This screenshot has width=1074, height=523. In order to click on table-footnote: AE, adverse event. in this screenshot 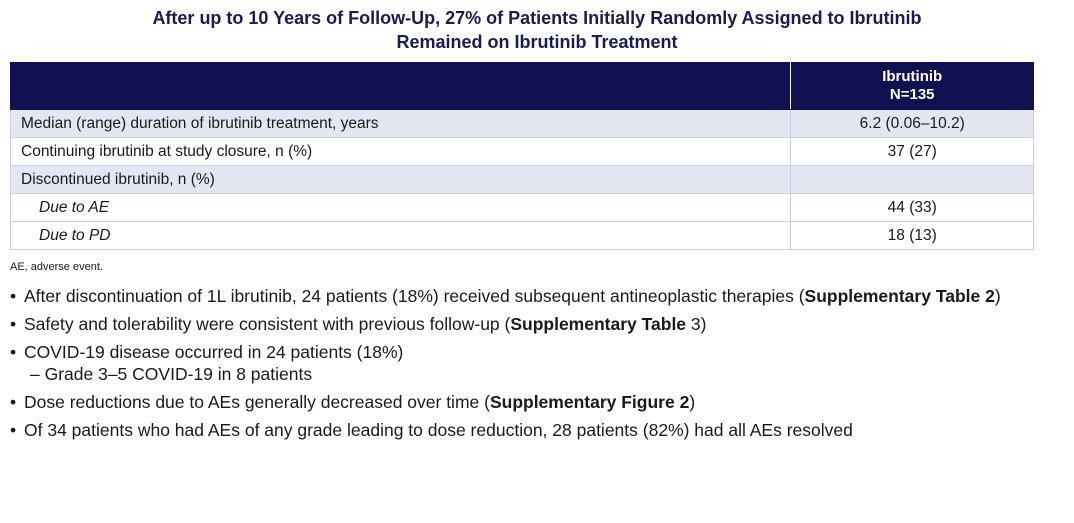, I will do `click(56, 267)`.